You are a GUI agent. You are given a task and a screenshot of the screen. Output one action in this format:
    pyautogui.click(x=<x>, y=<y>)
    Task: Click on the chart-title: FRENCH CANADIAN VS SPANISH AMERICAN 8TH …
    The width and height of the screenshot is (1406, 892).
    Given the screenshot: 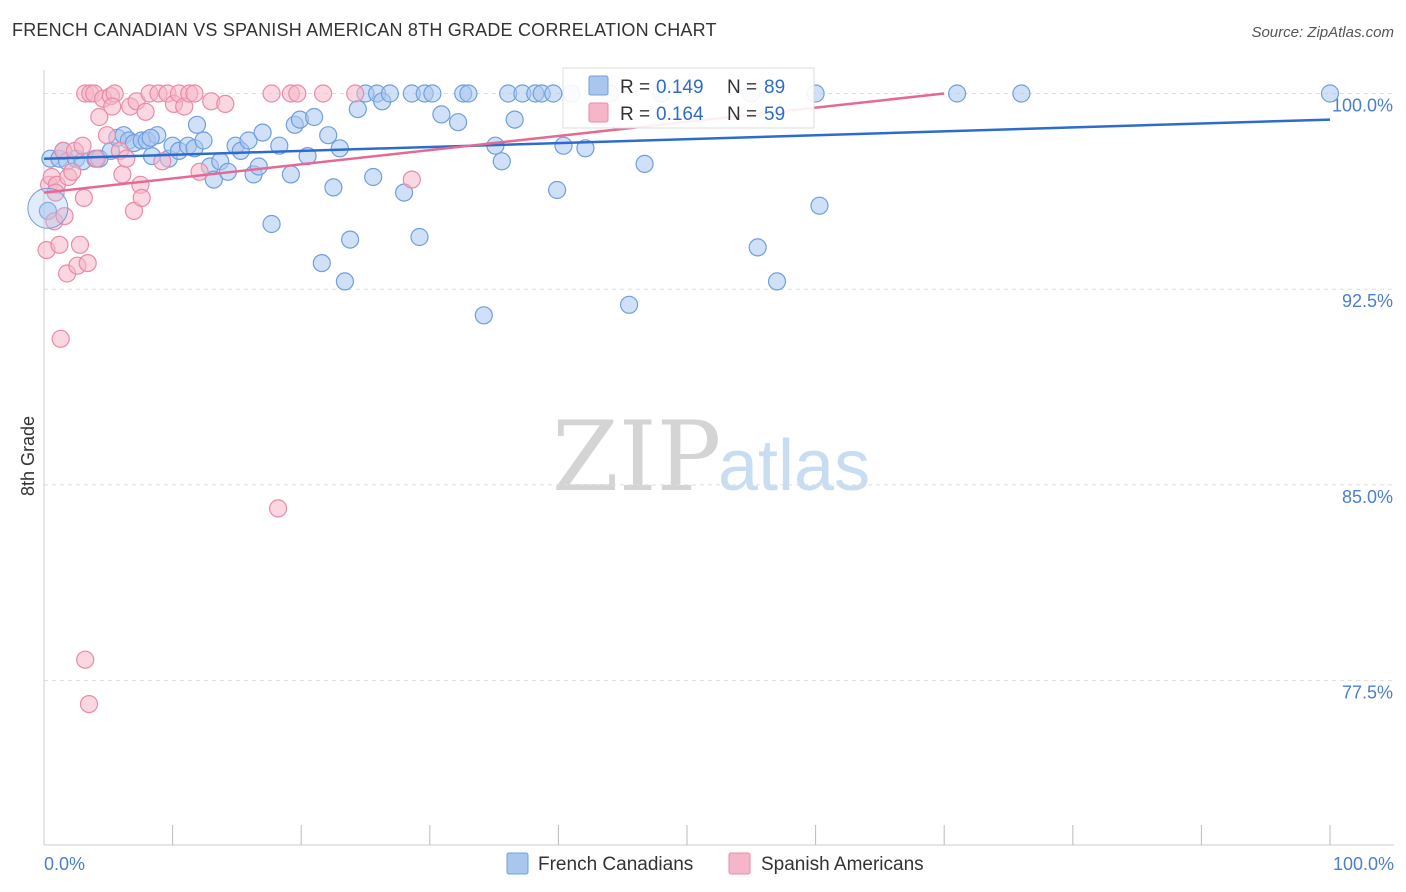 What is the action you would take?
    pyautogui.click(x=364, y=30)
    